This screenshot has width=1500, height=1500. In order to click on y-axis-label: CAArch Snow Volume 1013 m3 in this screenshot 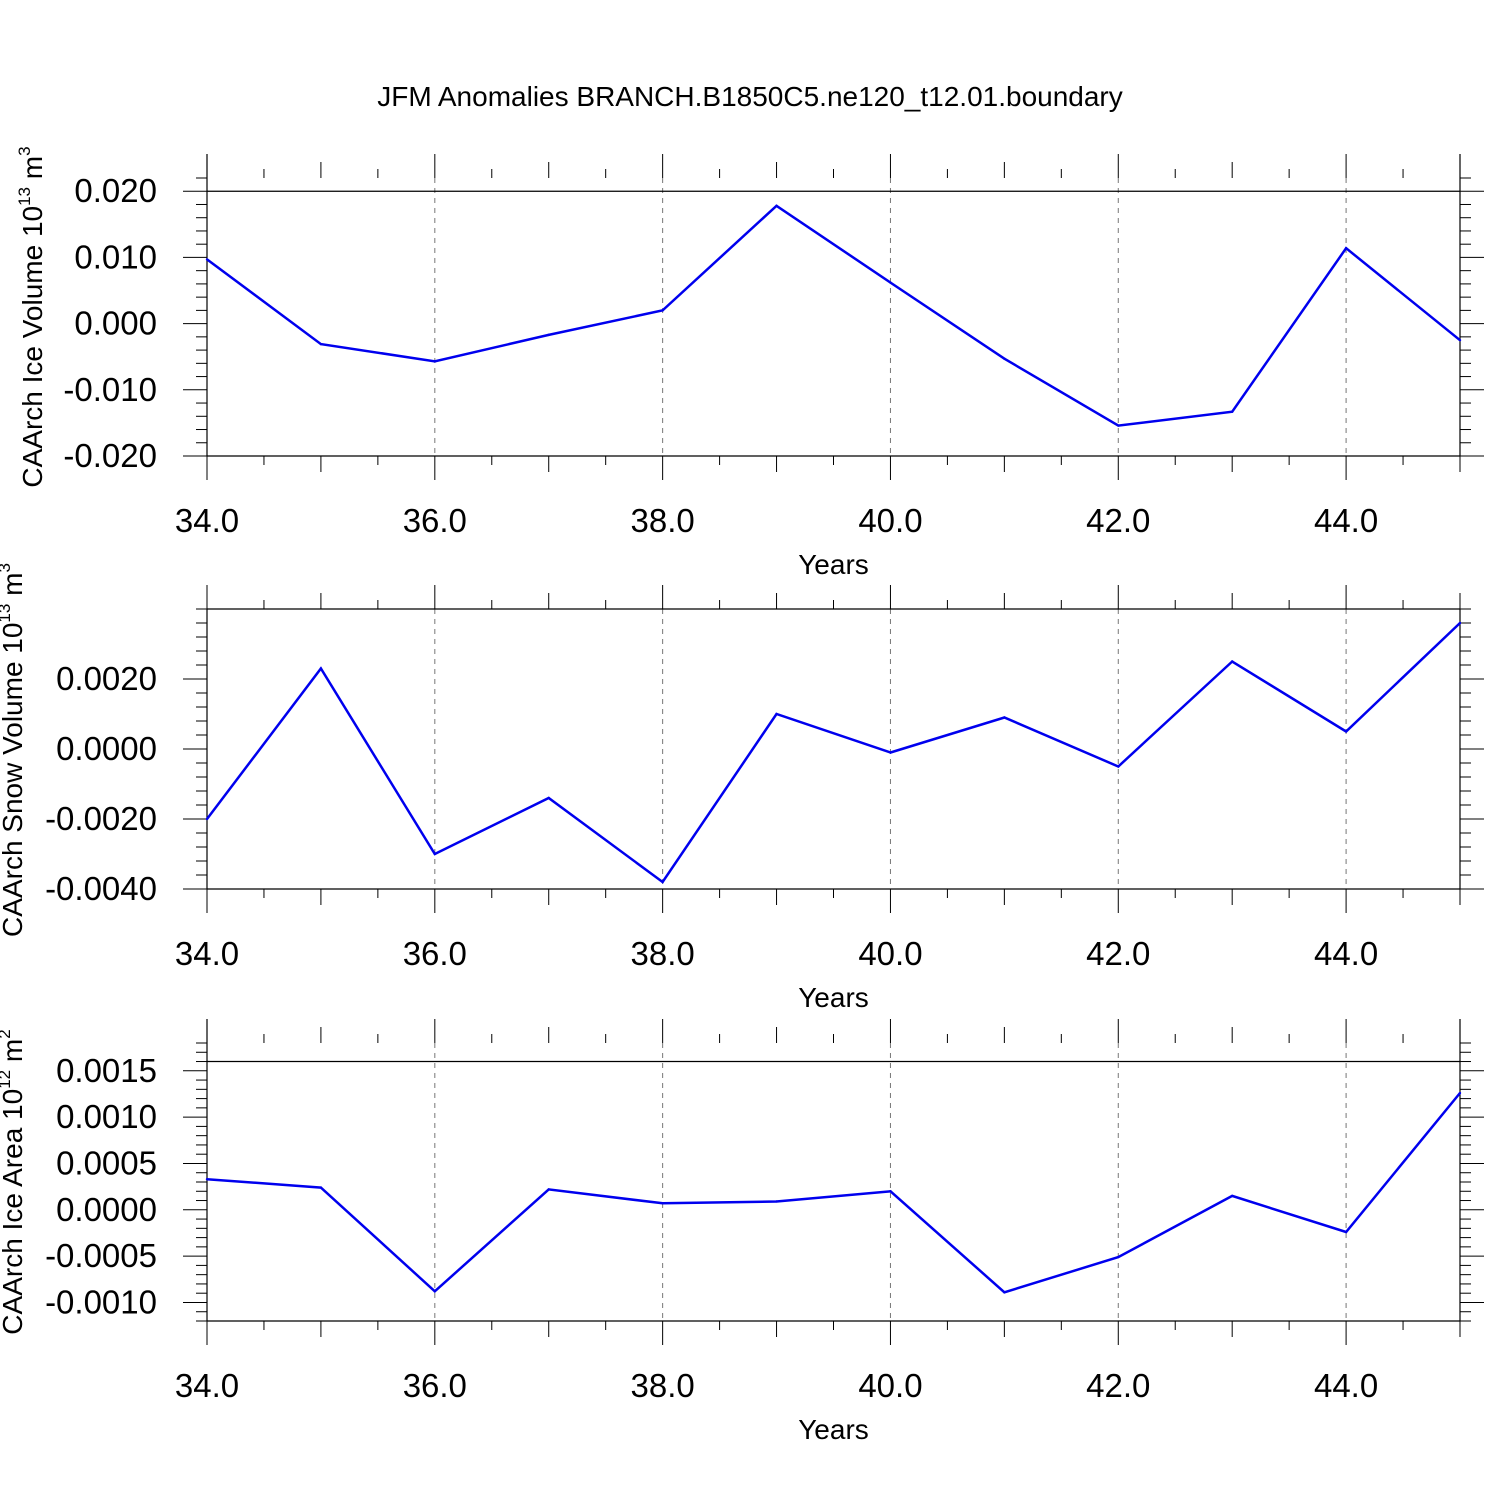, I will do `click(14, 750)`.